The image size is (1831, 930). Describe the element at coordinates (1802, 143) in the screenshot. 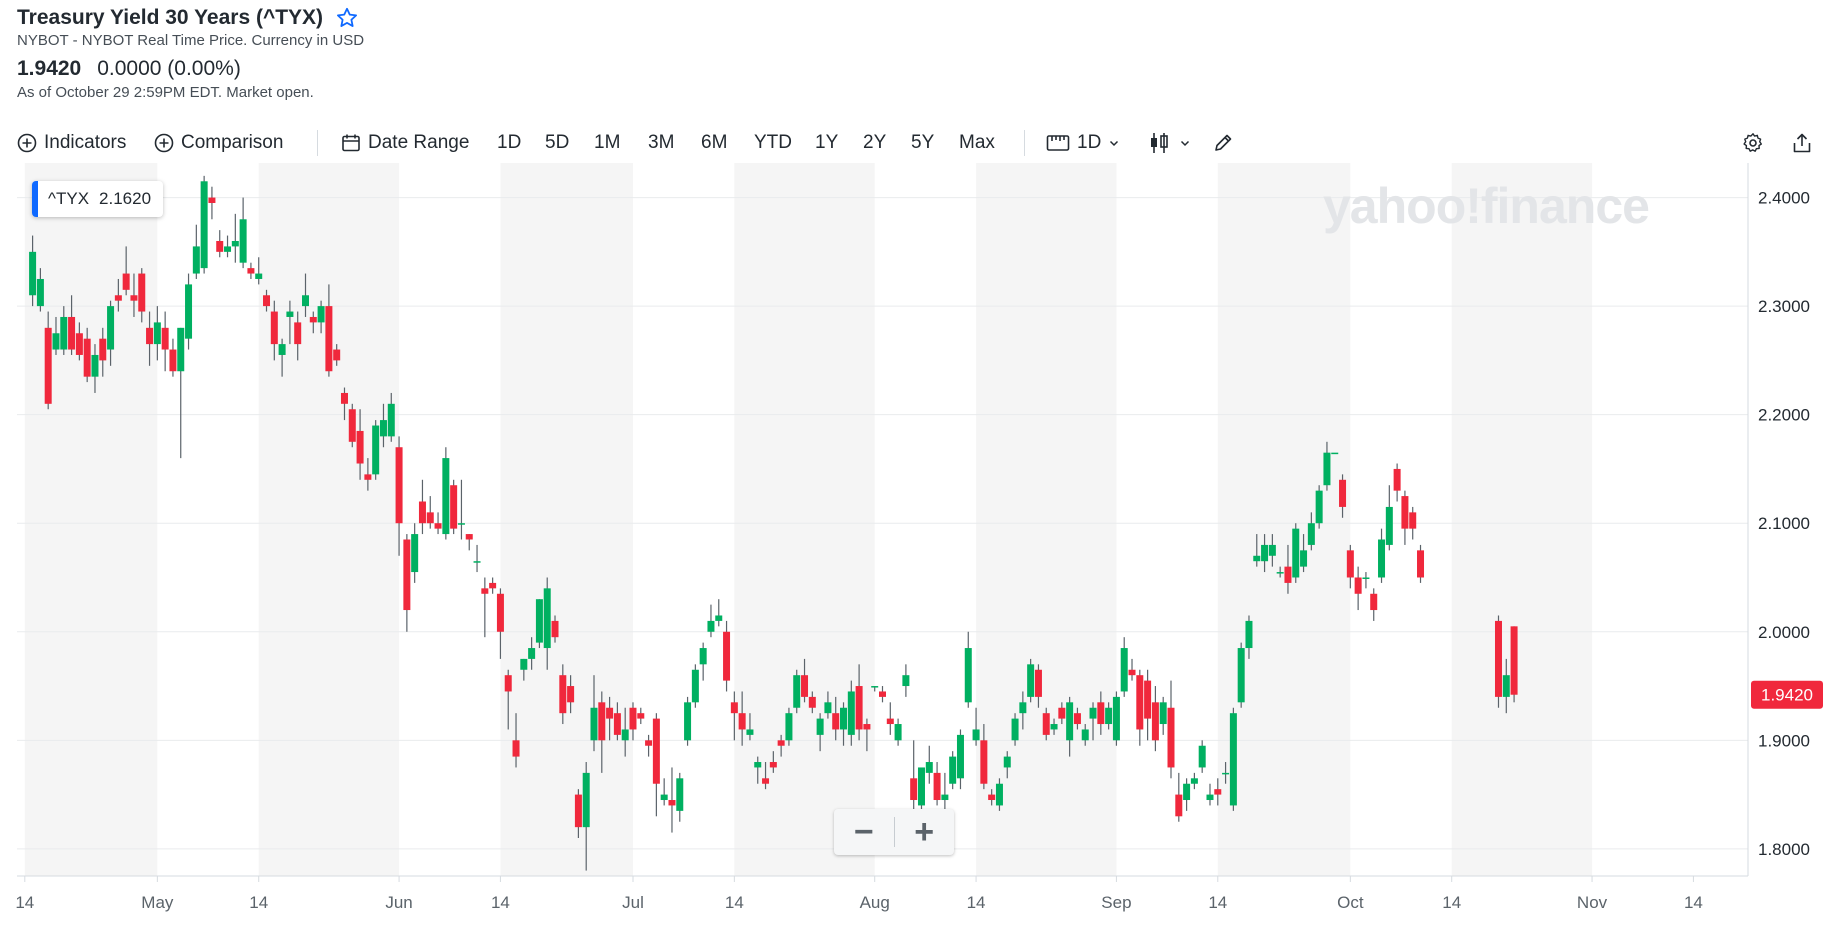

I see `share-button` at that location.